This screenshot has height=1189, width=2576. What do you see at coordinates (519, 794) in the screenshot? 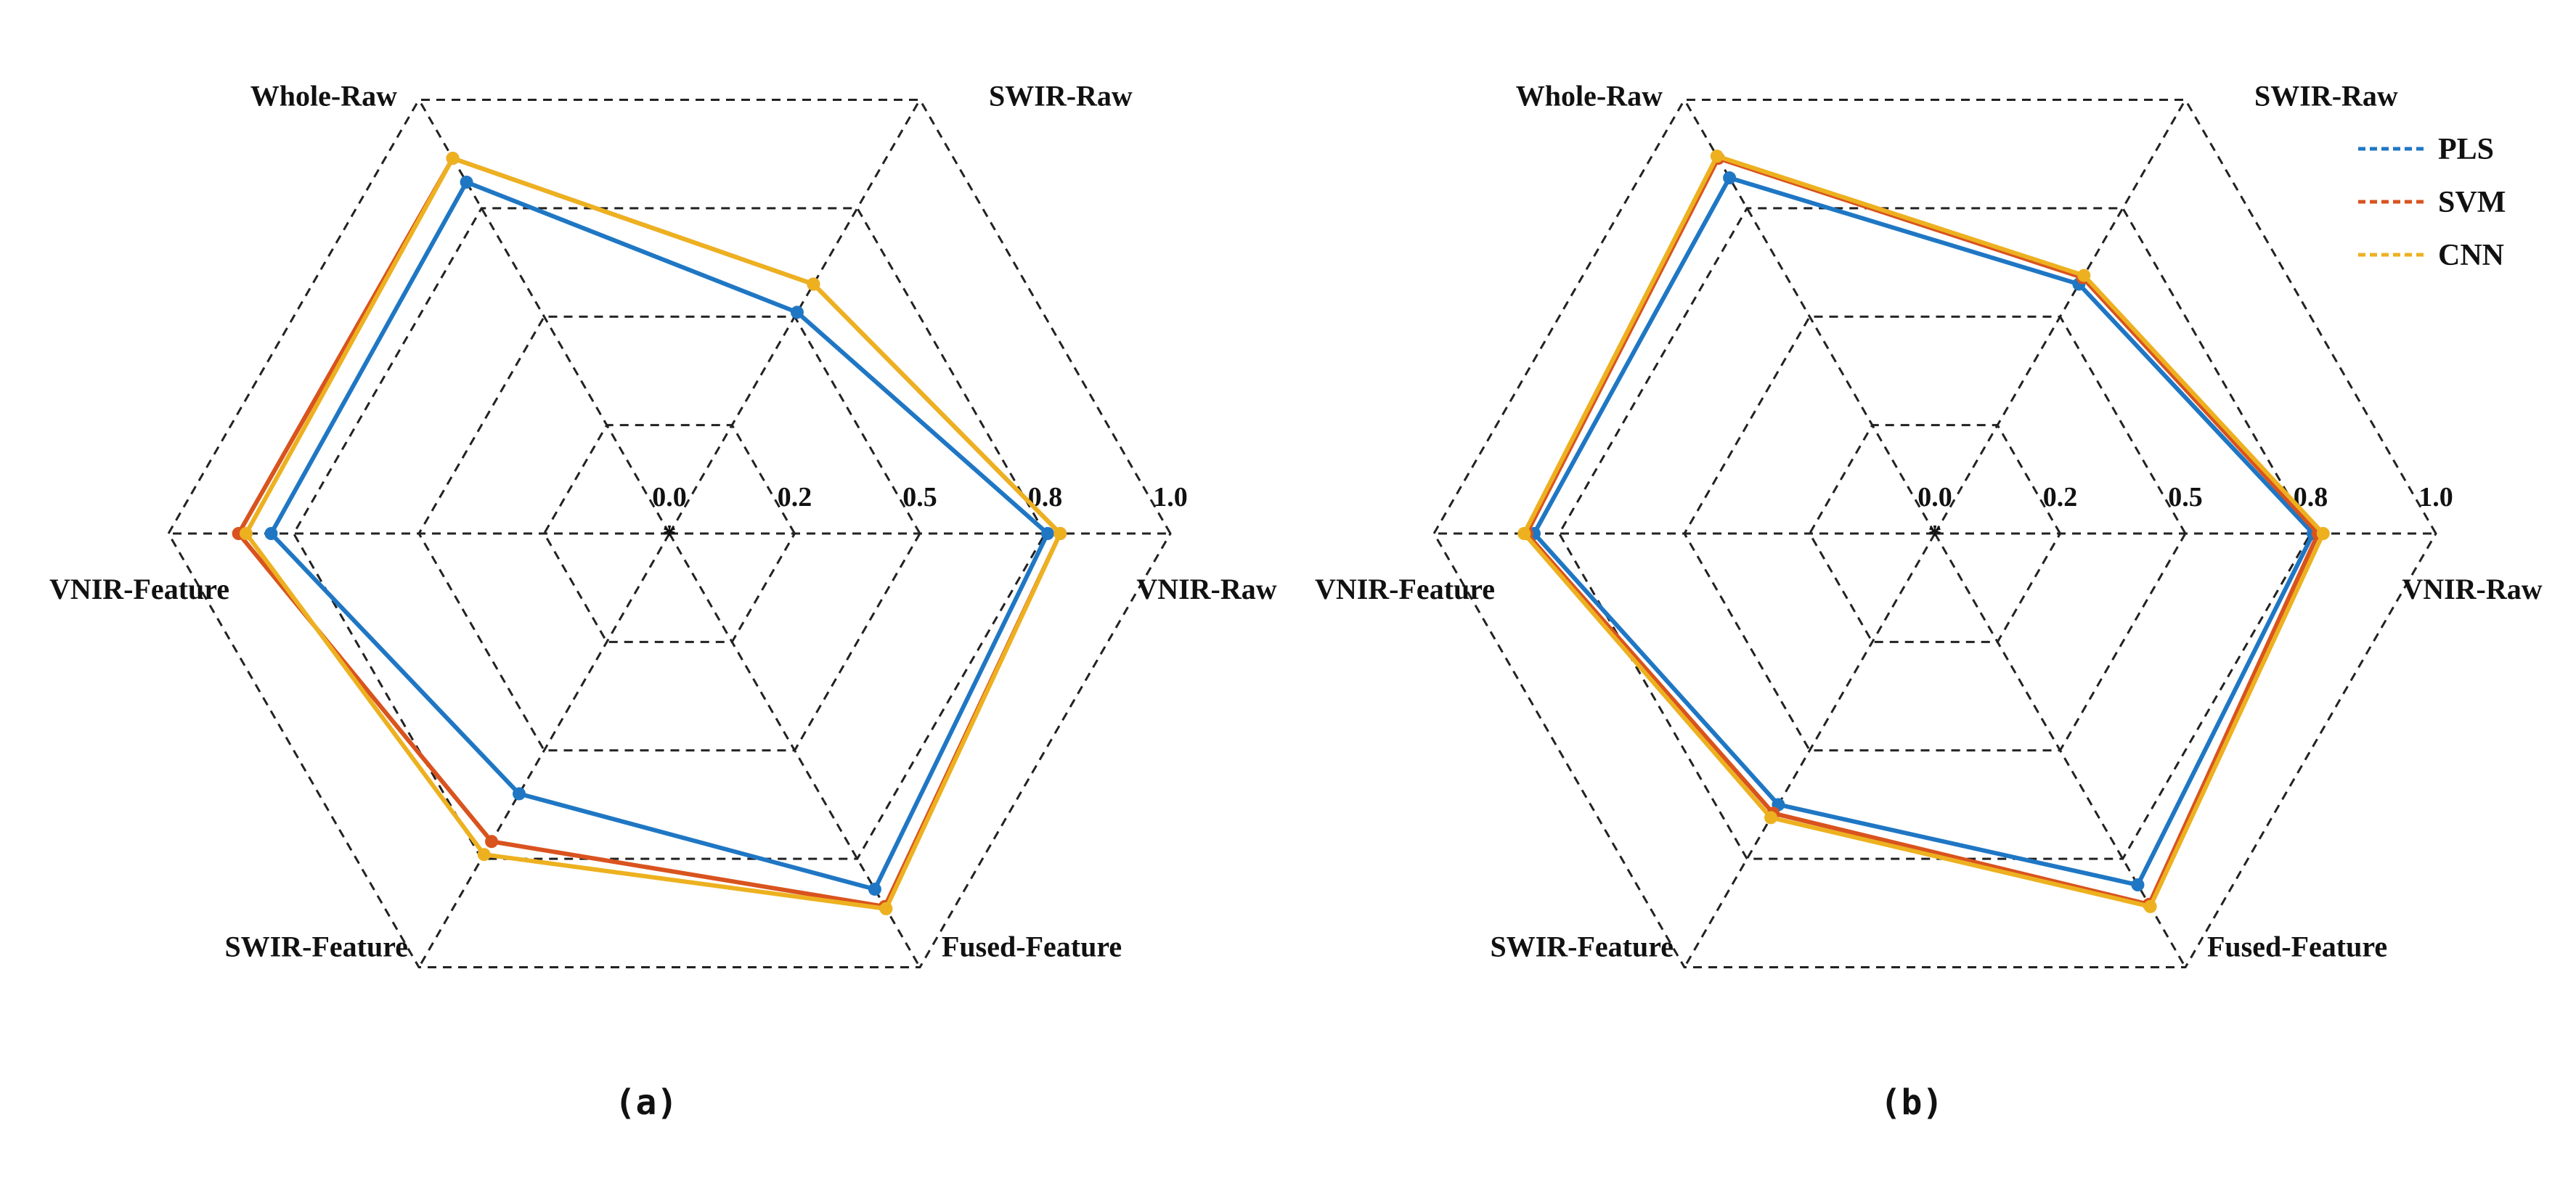
I see `data-point-pls-swir-feature` at bounding box center [519, 794].